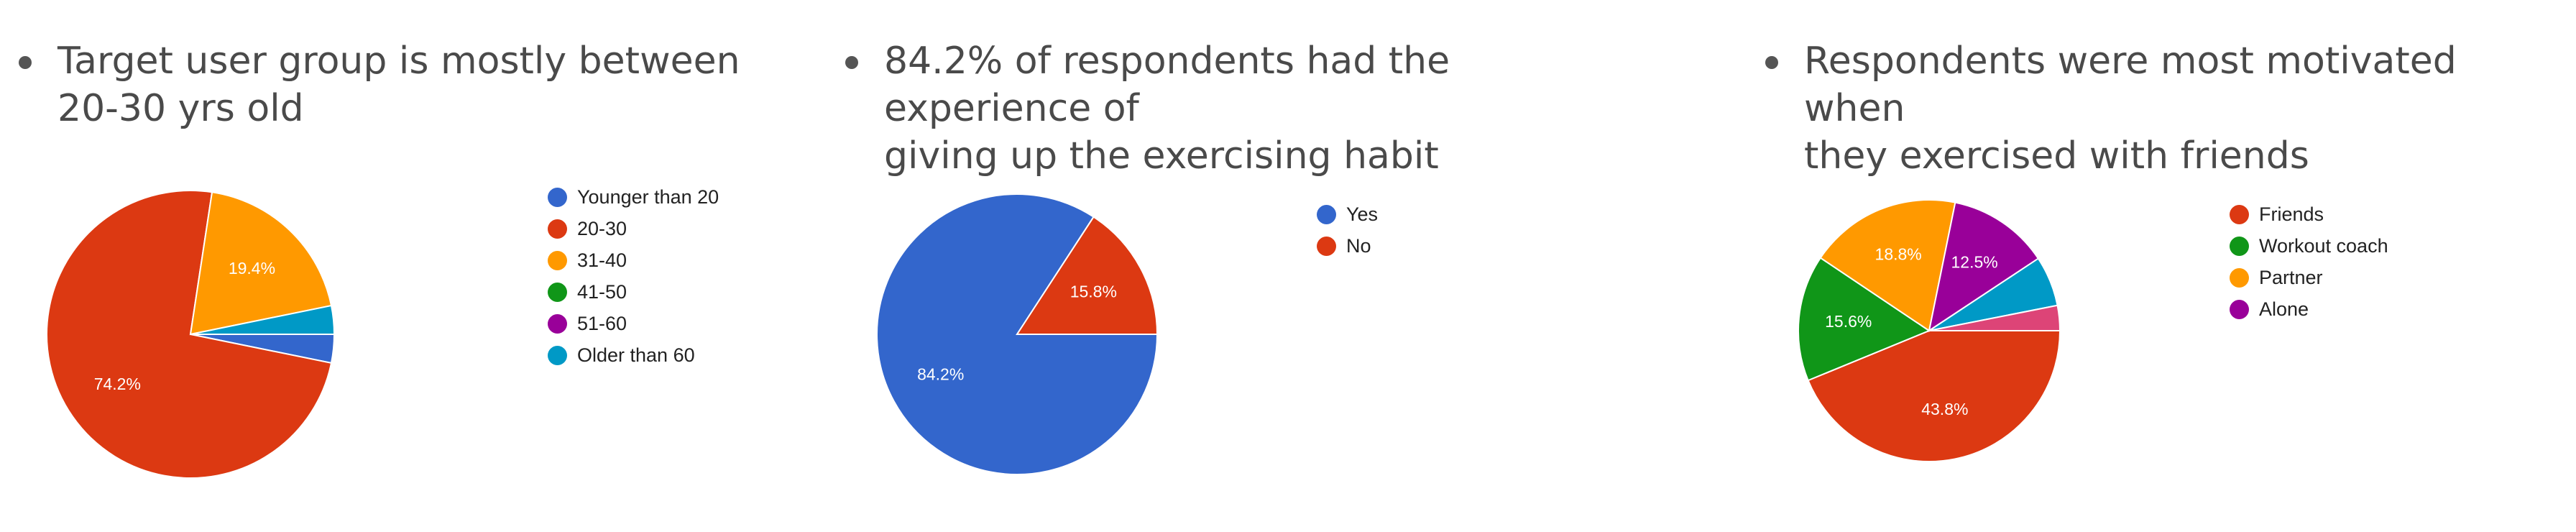  I want to click on motivation-pie-chart: 43.8% 15.6% 18.8% 12.5%, so click(1929, 330).